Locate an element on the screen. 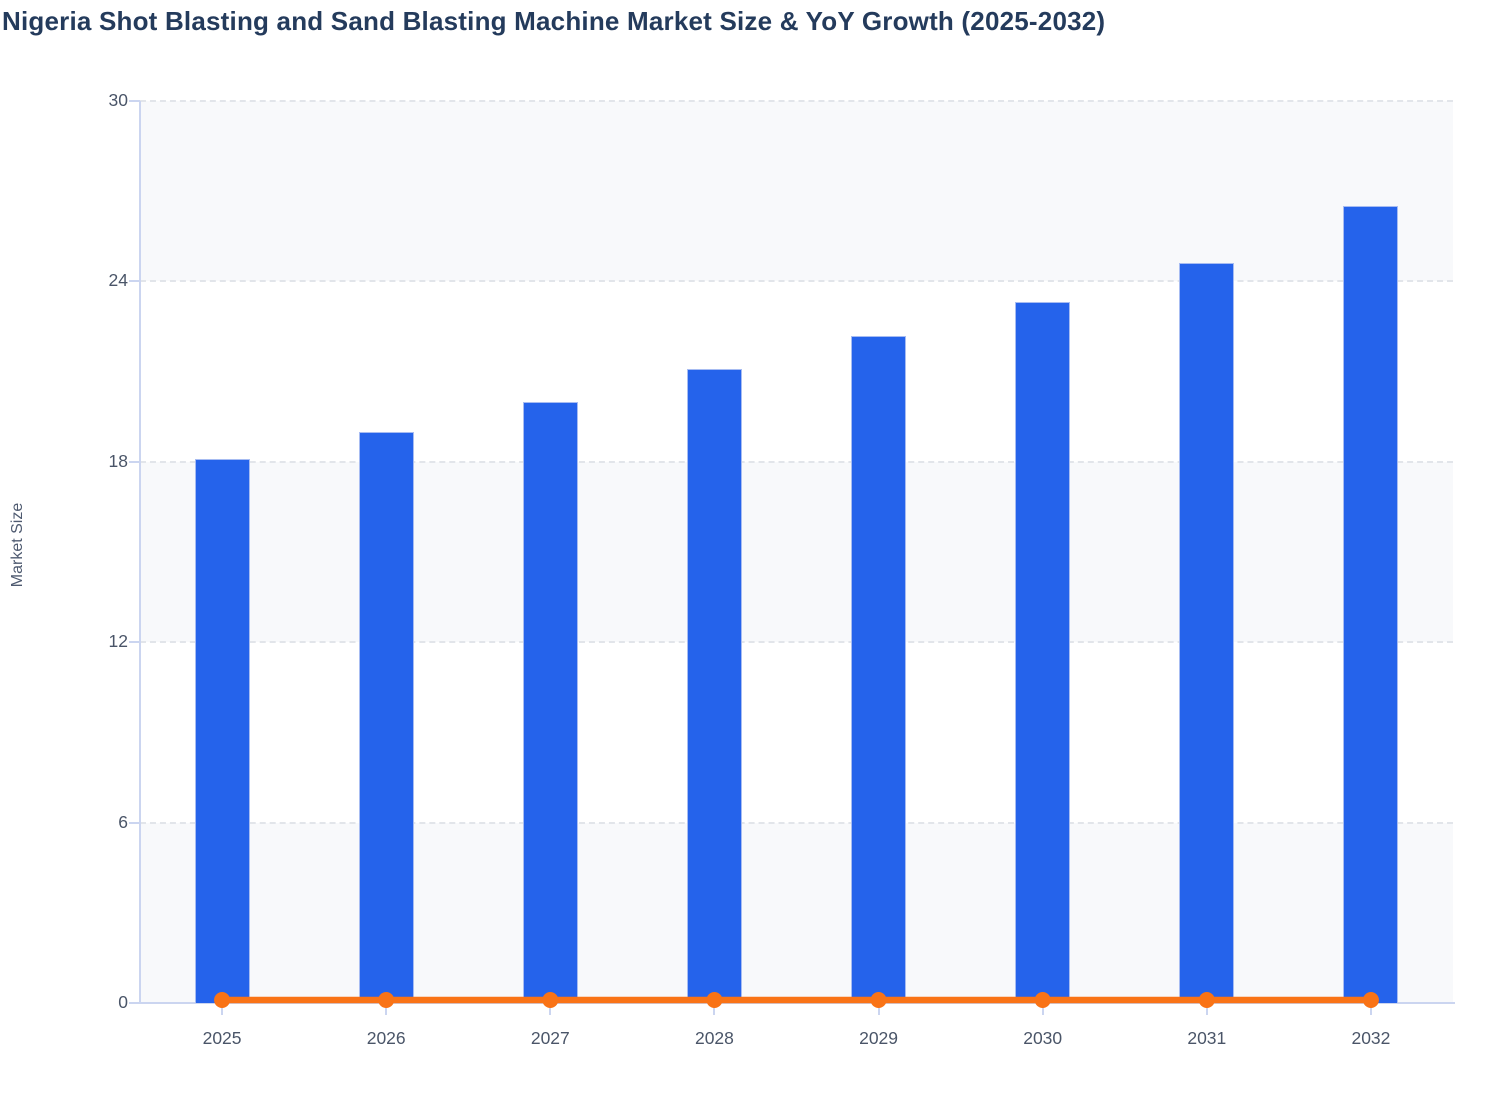 Image resolution: width=1508 pixels, height=1120 pixels. x-tick-label: 2026 is located at coordinates (386, 1038).